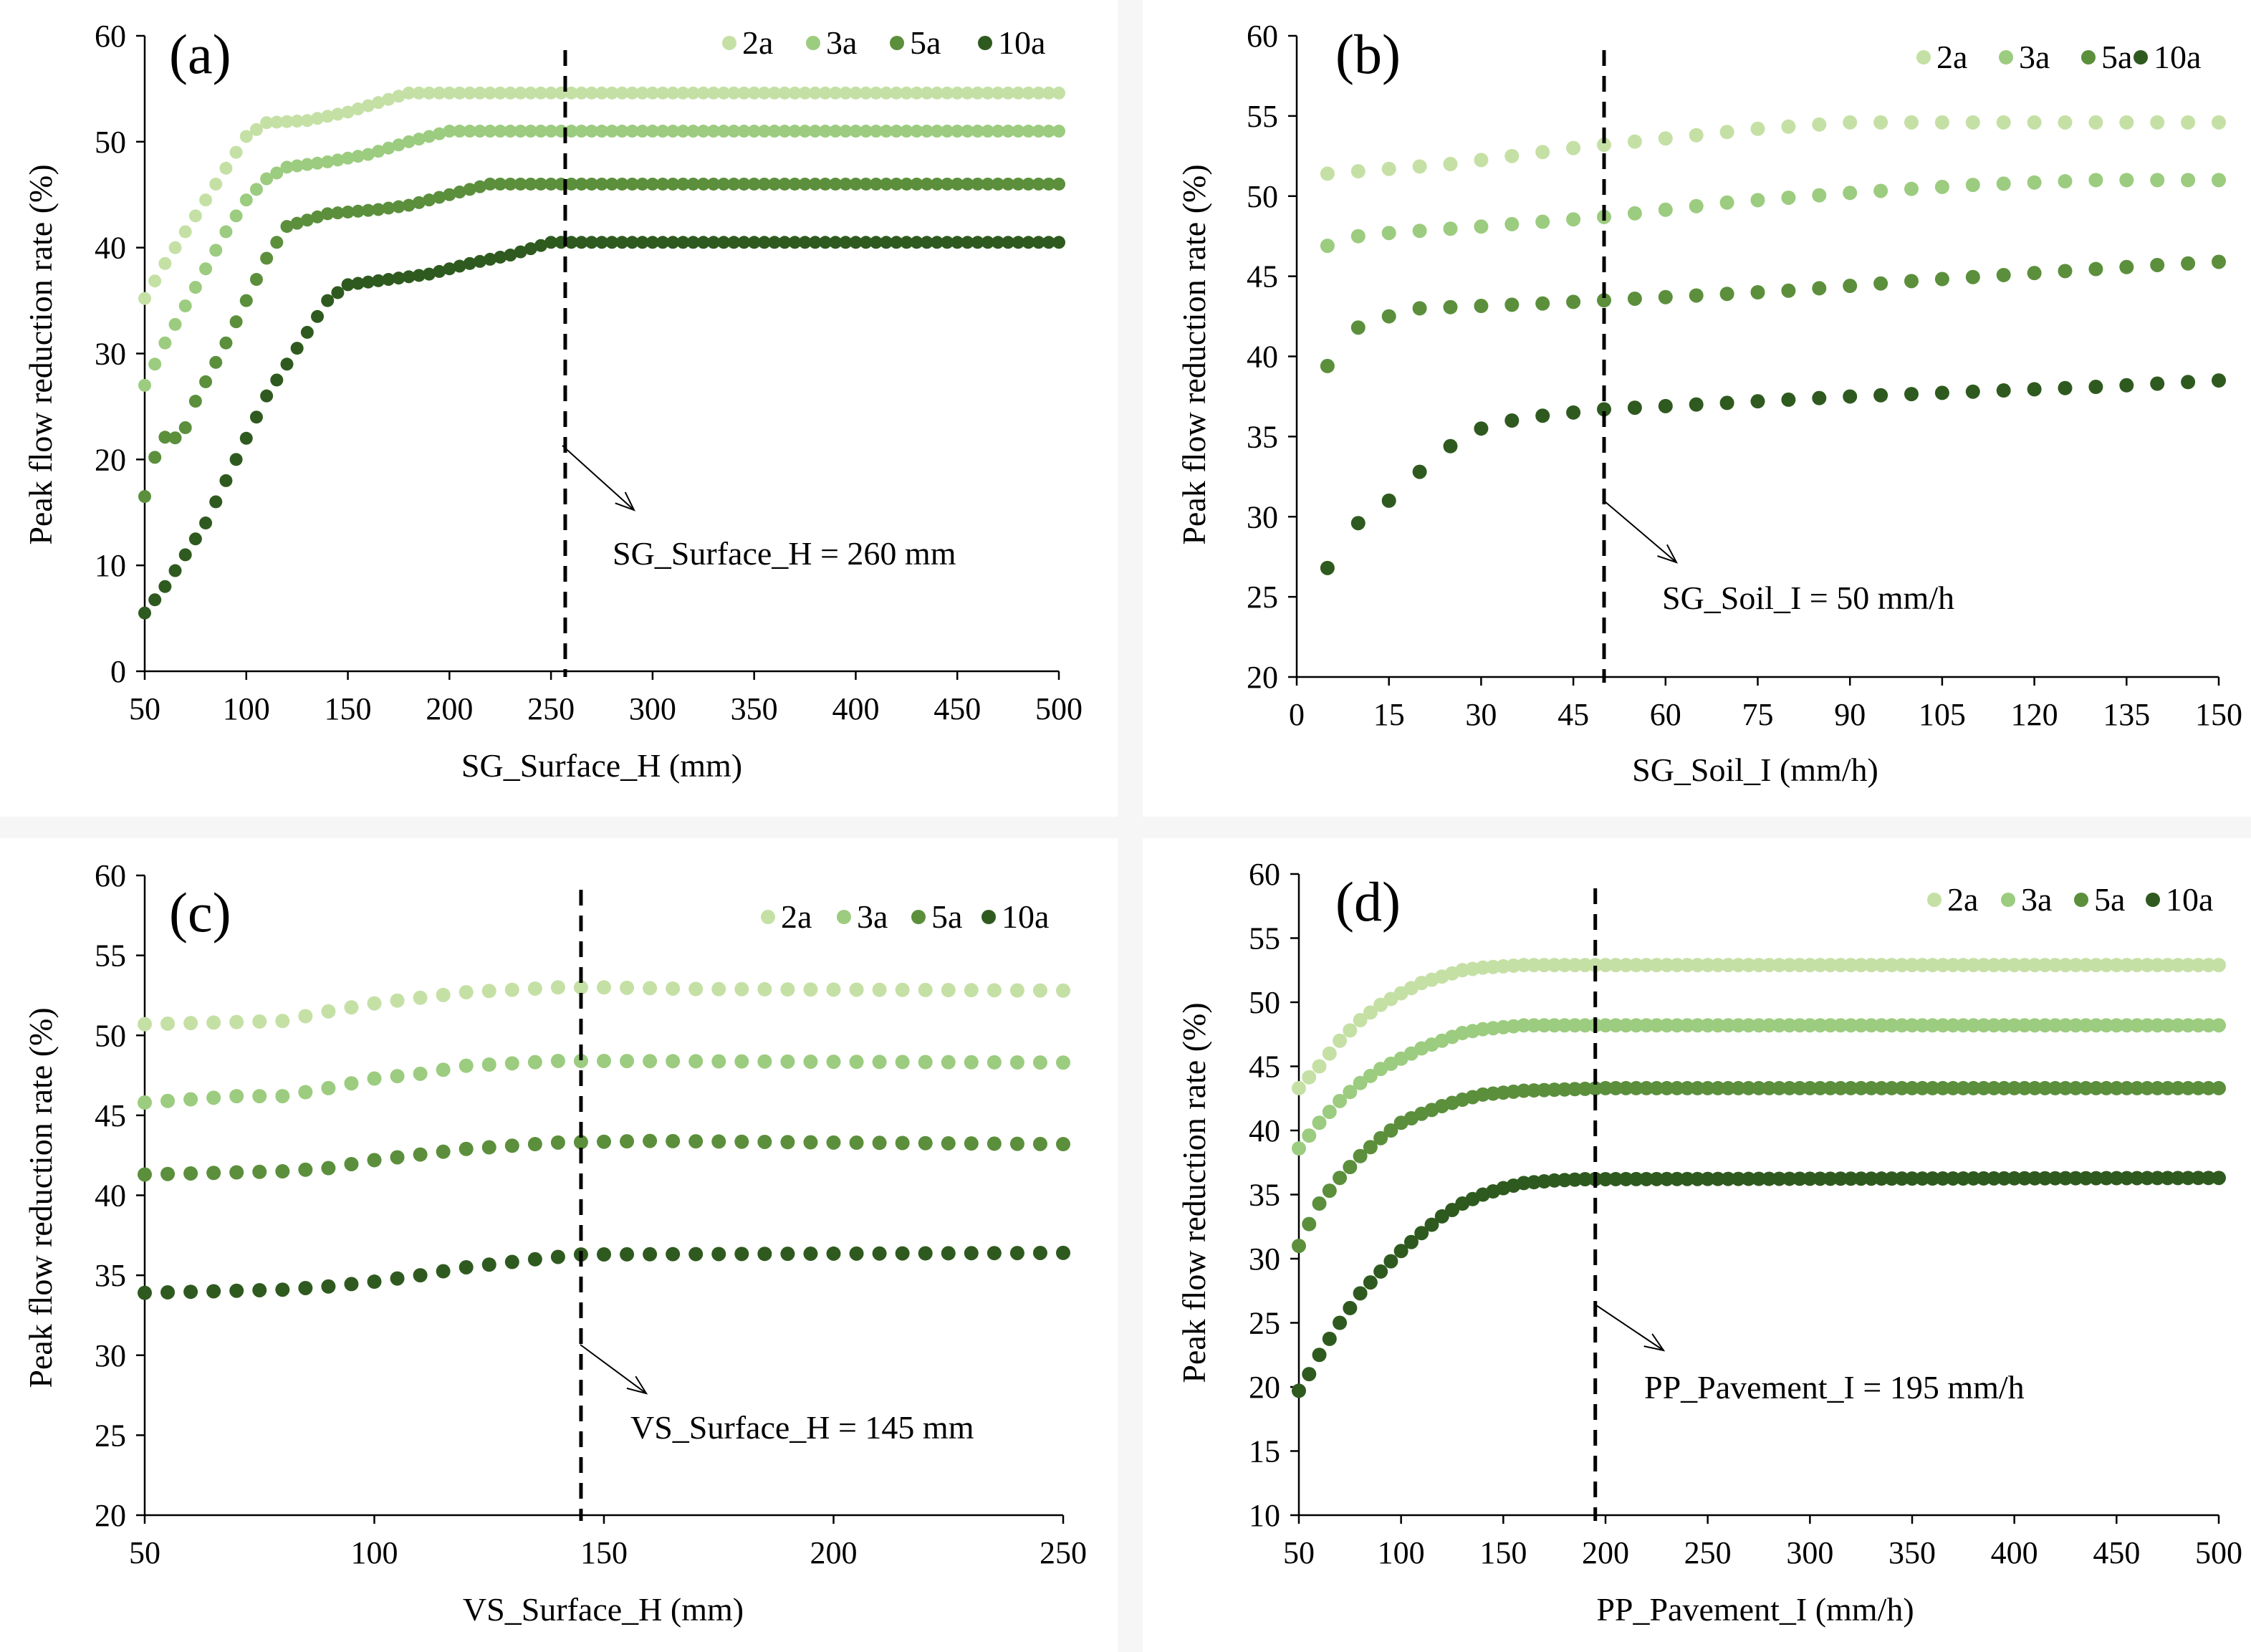 This screenshot has width=2251, height=1652. What do you see at coordinates (1708, 1552) in the screenshot?
I see `panel-d-x-tick-label: 250` at bounding box center [1708, 1552].